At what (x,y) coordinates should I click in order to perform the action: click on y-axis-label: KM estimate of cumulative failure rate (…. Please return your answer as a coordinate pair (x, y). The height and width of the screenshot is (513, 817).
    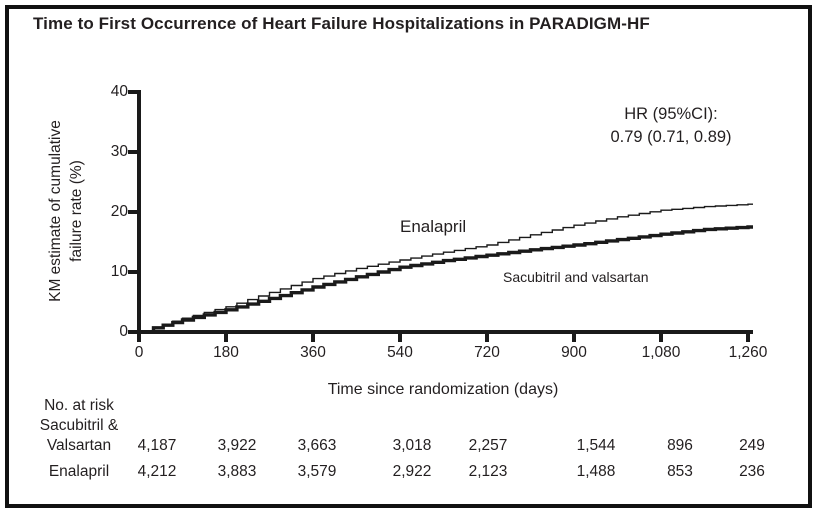
    Looking at the image, I should click on (66, 211).